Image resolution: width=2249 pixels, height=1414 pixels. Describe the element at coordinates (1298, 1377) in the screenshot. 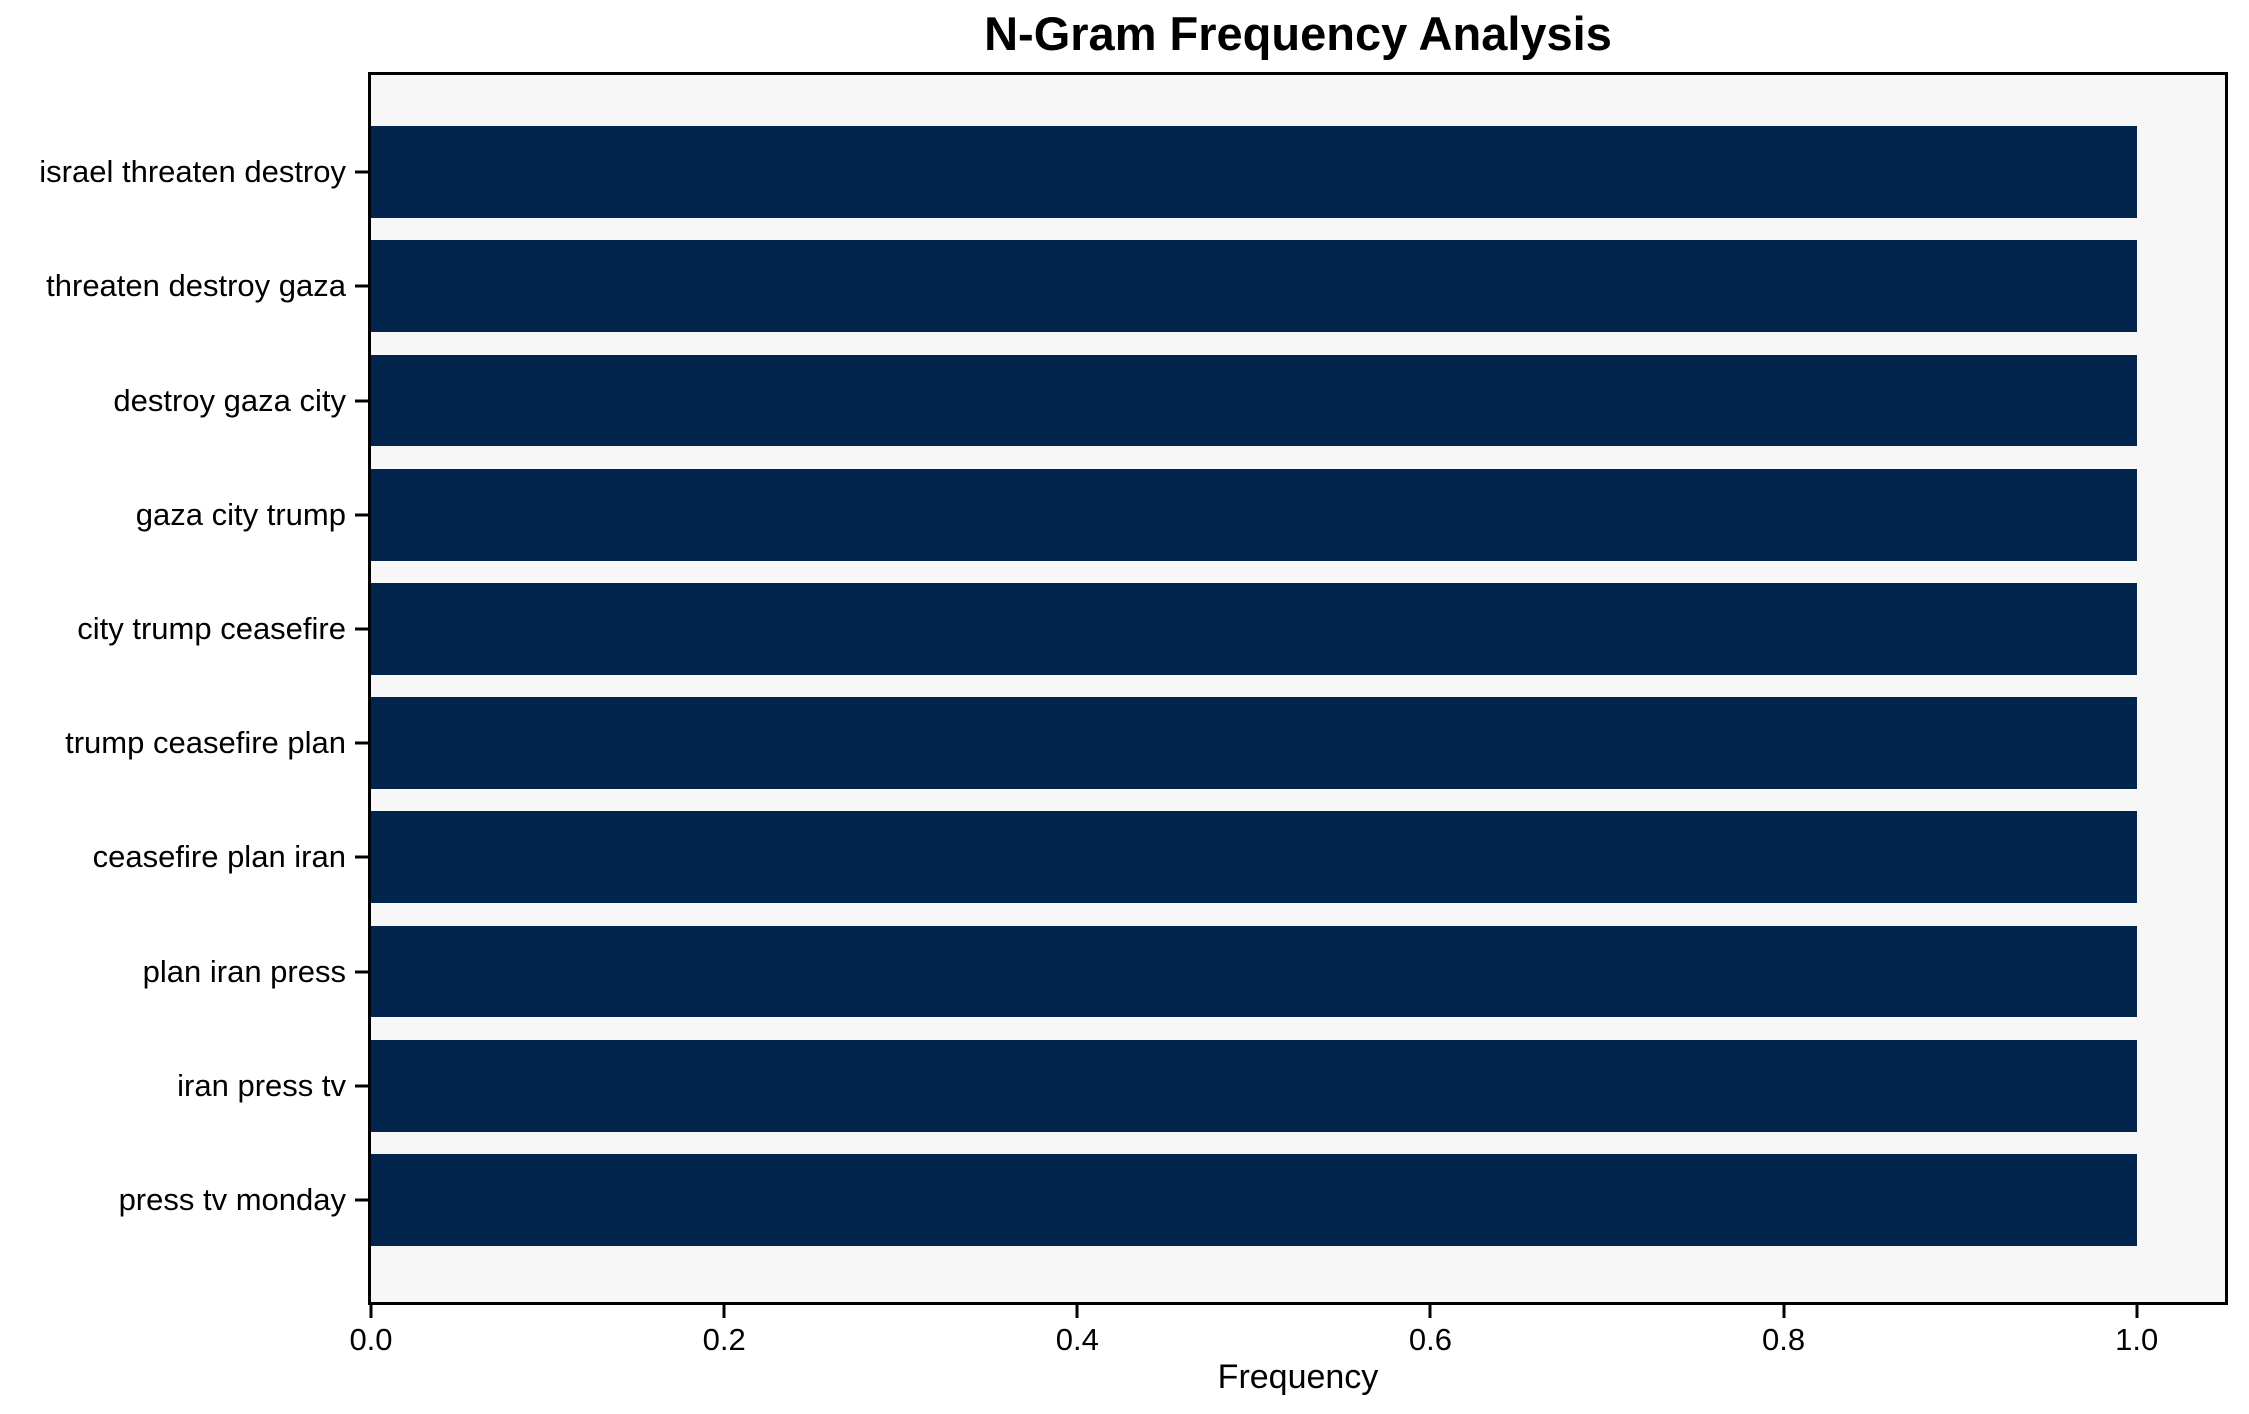

I see `x-axis-label: Frequency` at that location.